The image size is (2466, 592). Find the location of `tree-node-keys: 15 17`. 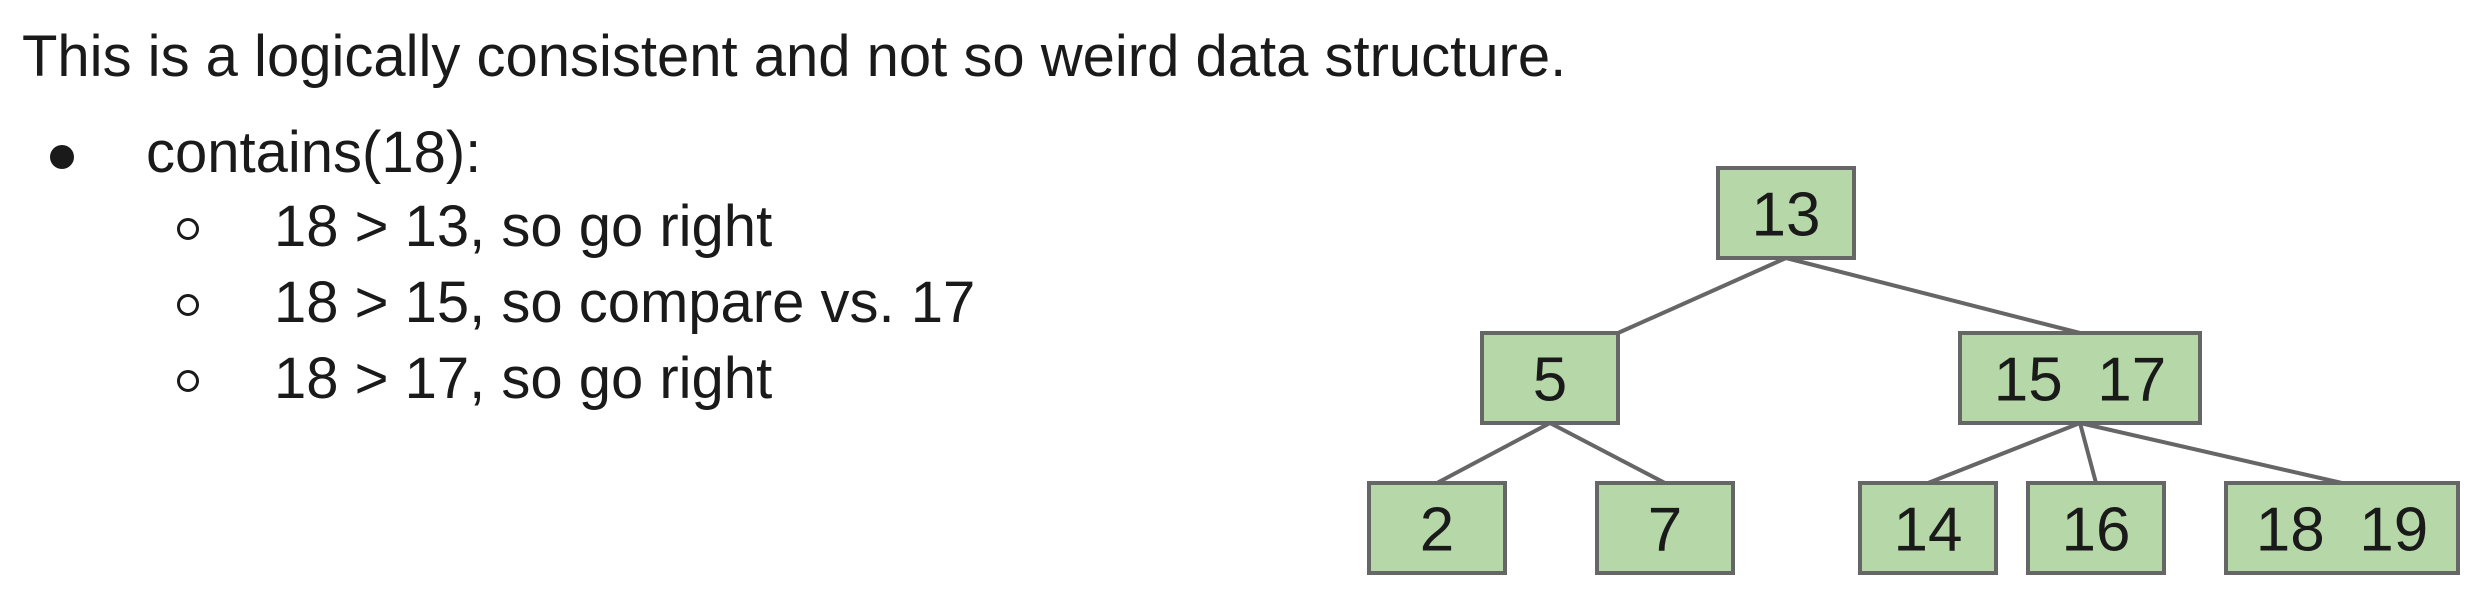

tree-node-keys: 15 17 is located at coordinates (2080, 380).